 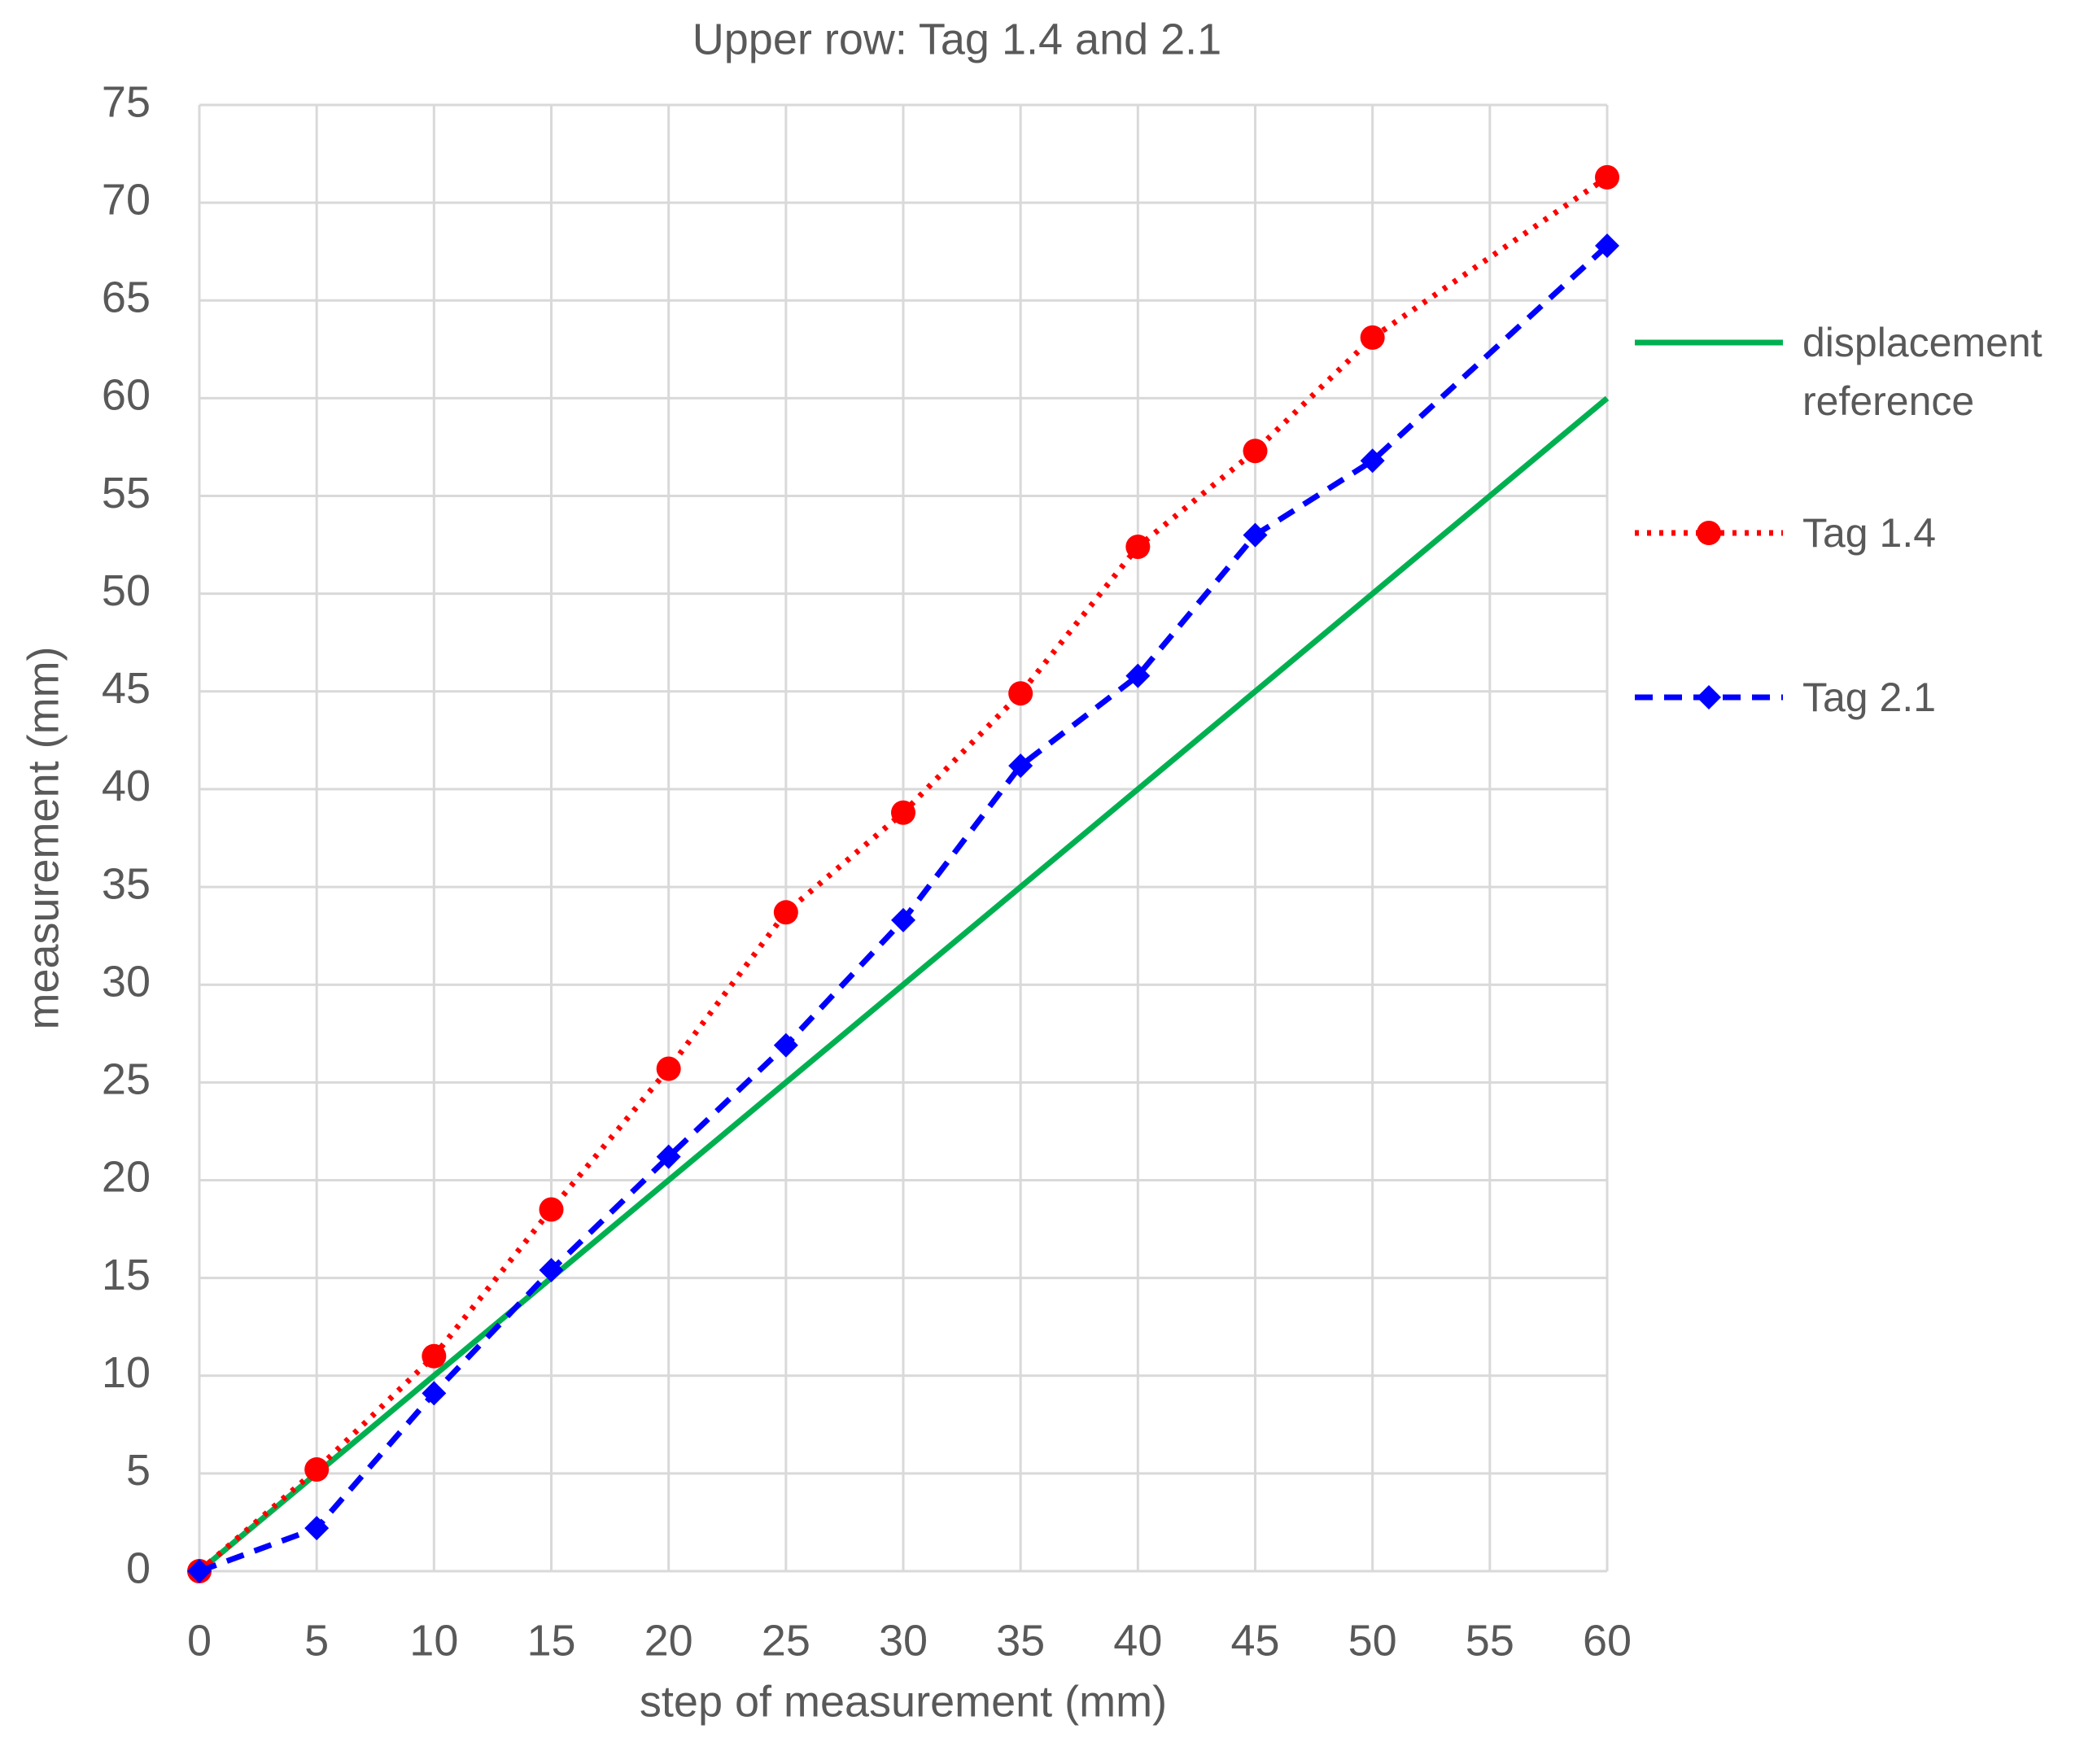 I want to click on y-tick-label: 30, so click(x=126, y=982).